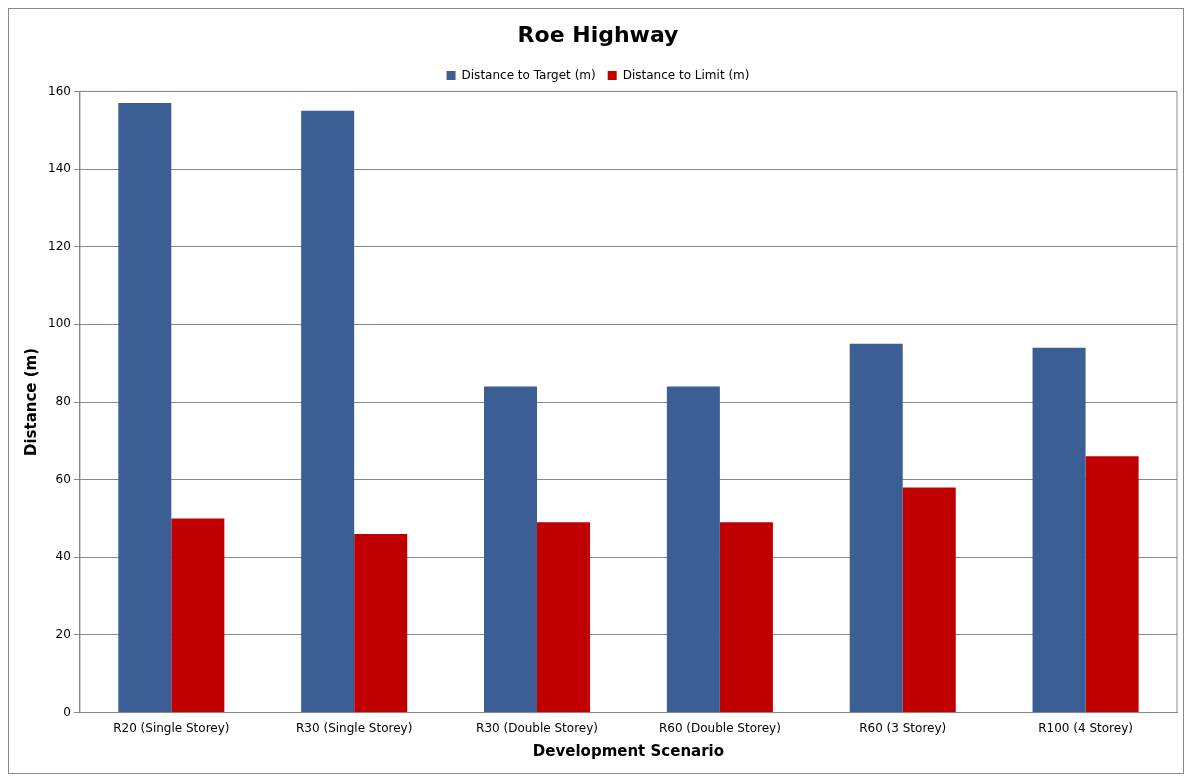 This screenshot has height=782, width=1192. I want to click on x-tick-label: R20 (Single Storey), so click(171, 727).